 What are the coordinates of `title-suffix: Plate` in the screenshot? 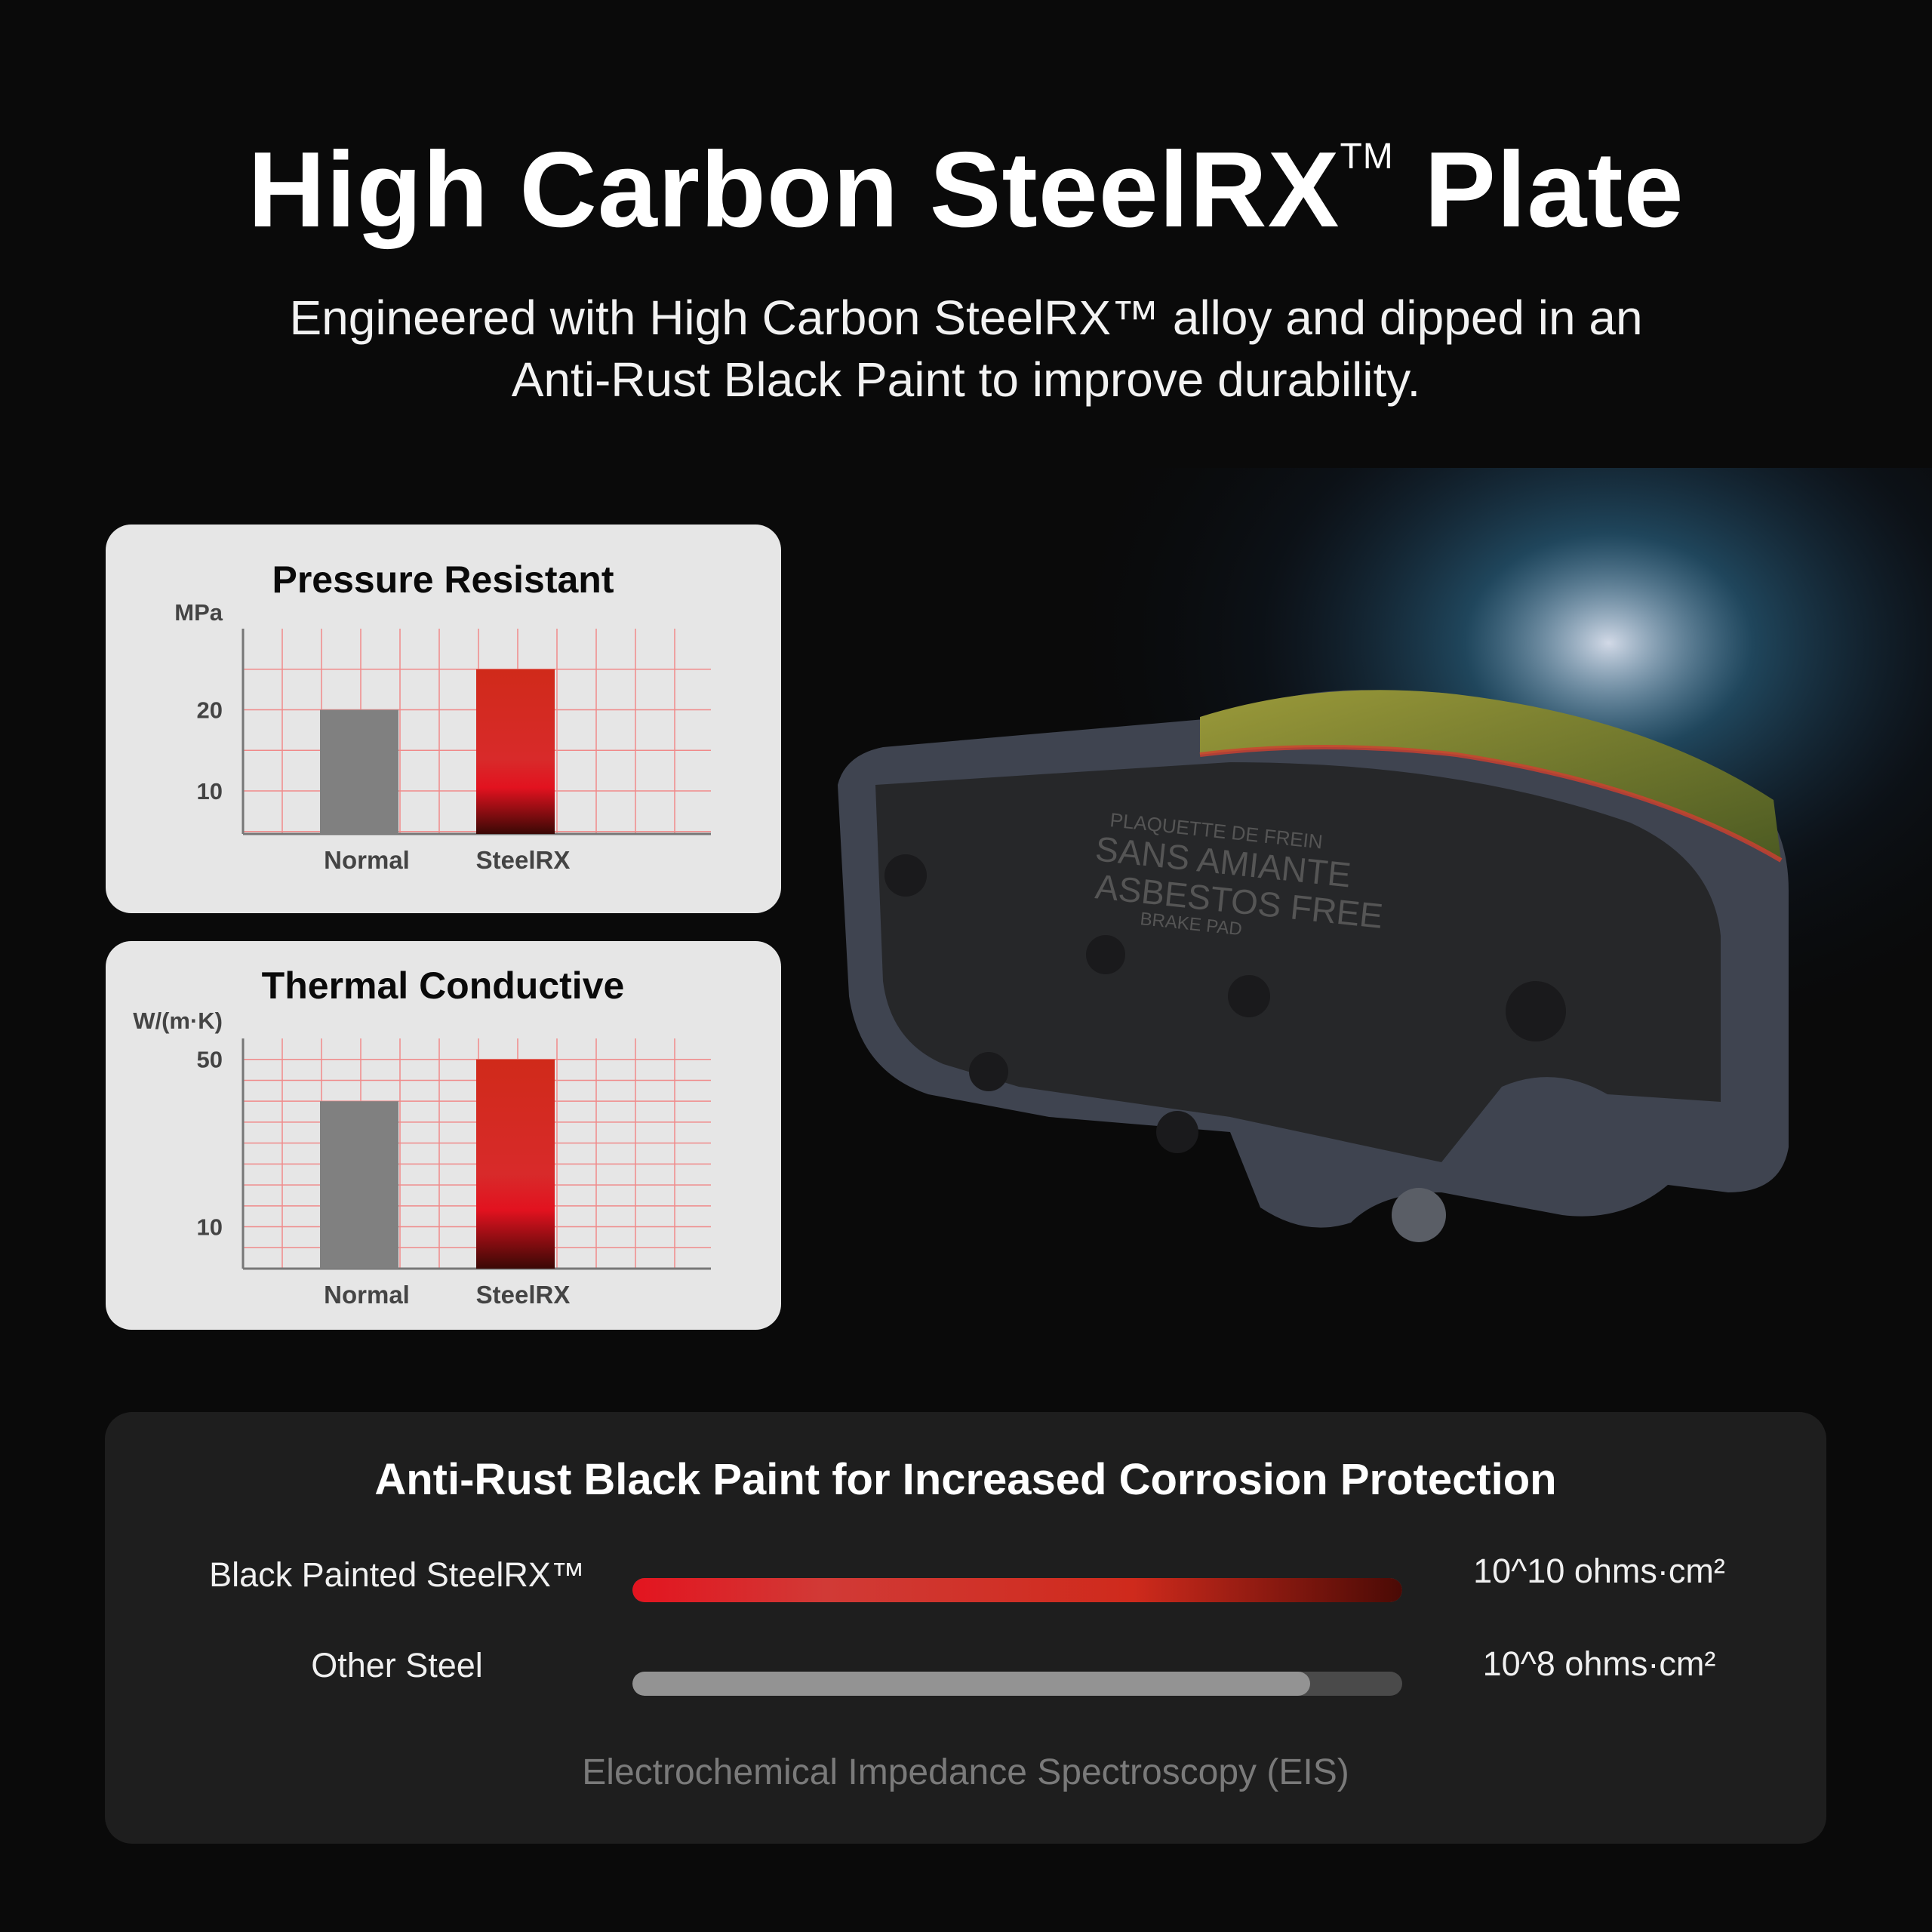 It's located at (1554, 190).